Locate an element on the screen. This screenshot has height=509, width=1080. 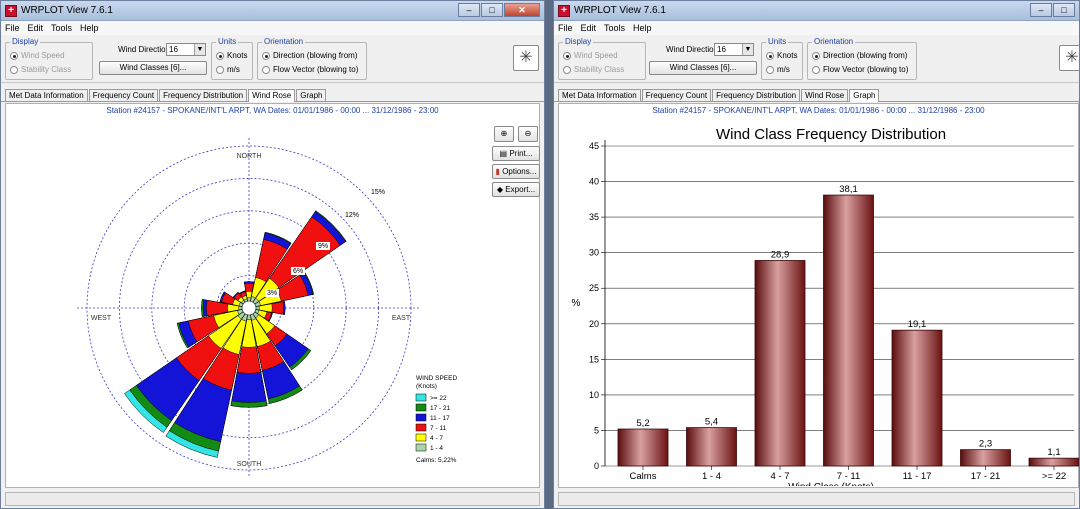
x-tick-label: >= 22 is located at coordinates (1054, 476).